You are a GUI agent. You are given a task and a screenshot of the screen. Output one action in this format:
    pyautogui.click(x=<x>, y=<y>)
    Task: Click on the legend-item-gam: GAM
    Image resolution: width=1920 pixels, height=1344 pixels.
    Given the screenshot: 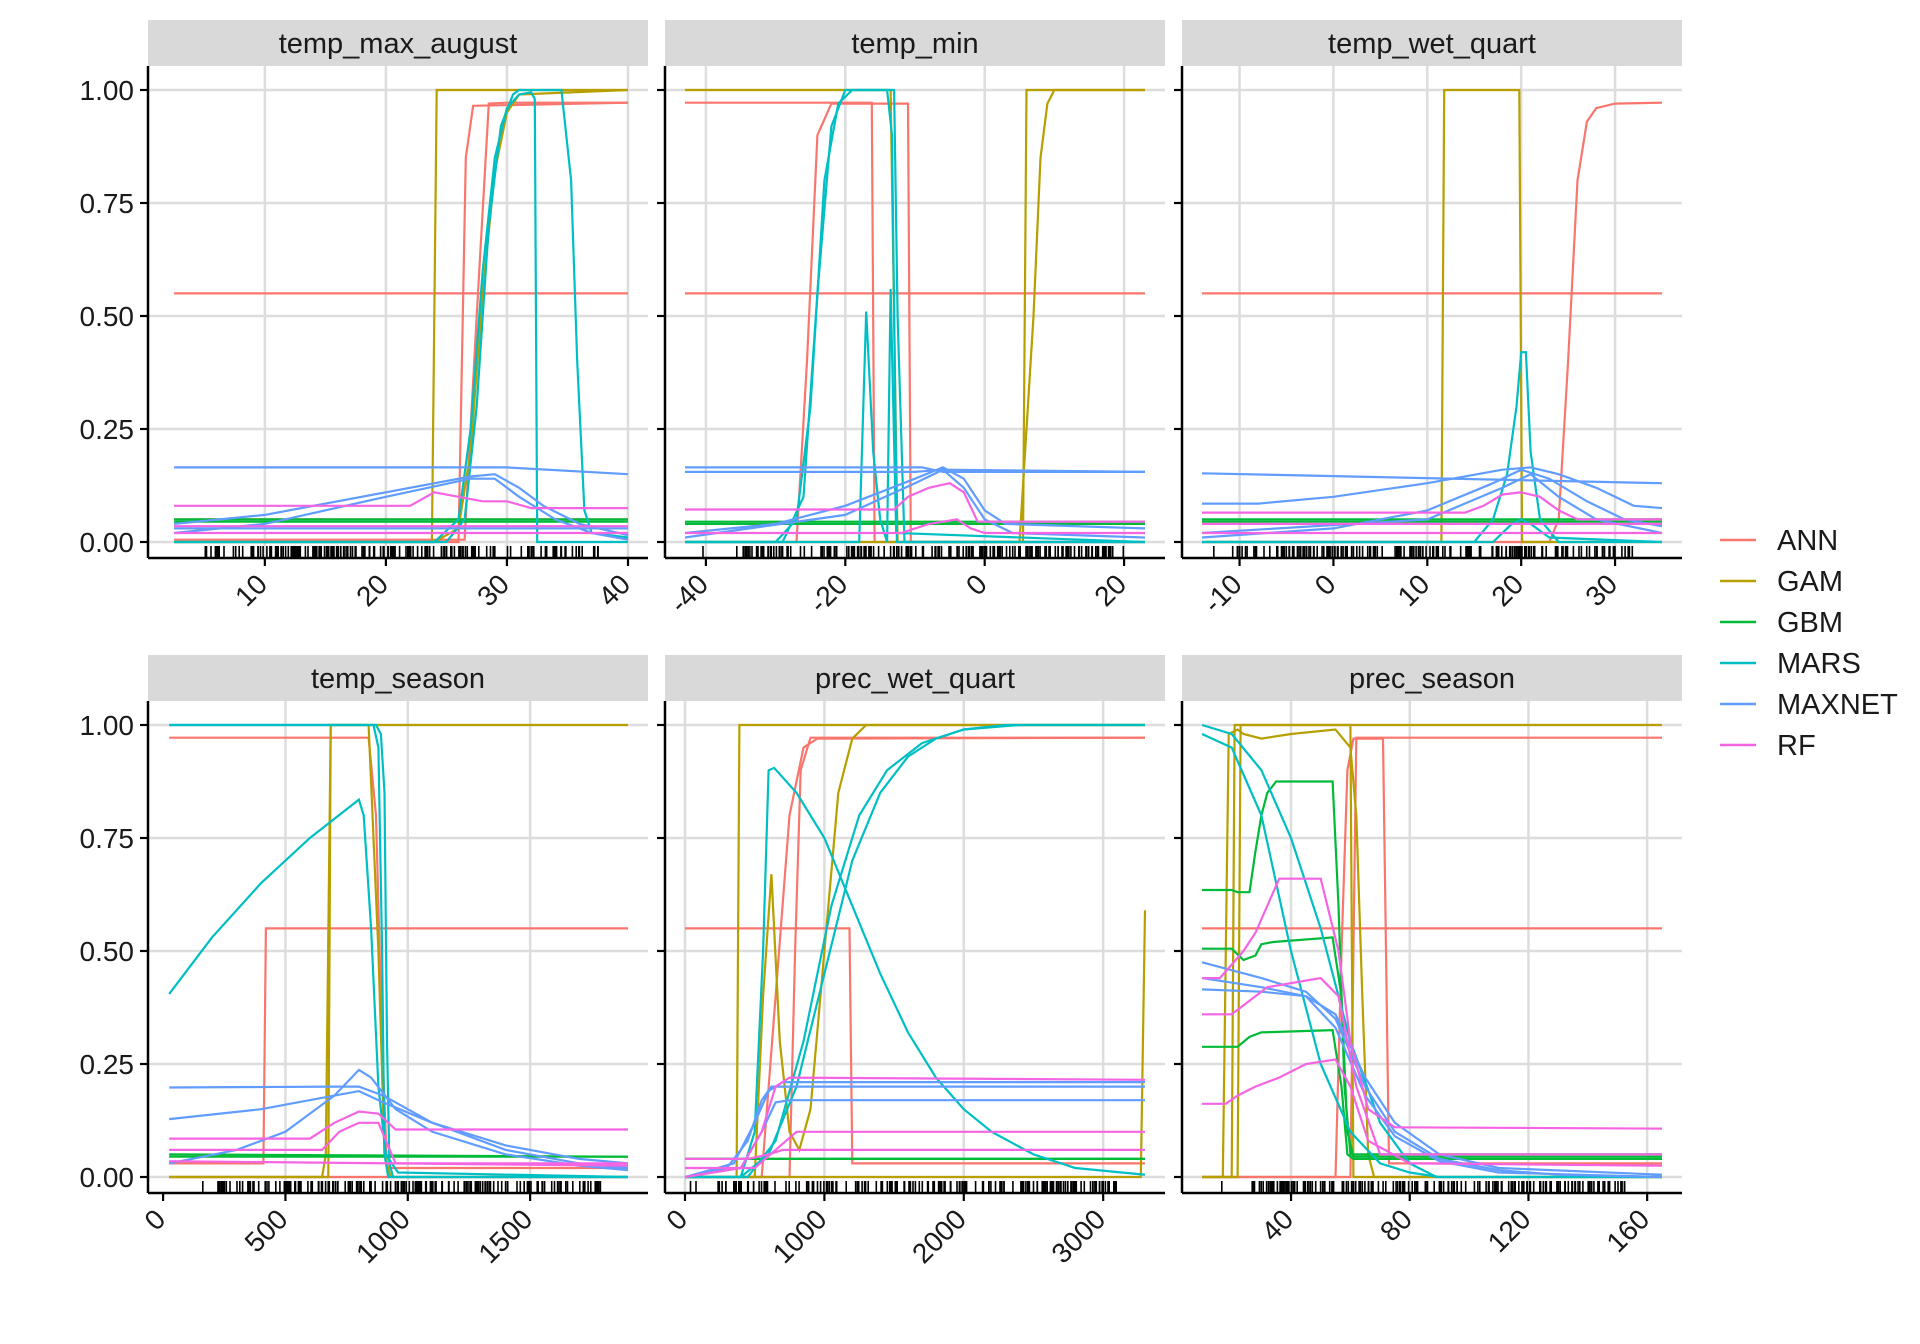 What is the action you would take?
    pyautogui.click(x=1781, y=582)
    